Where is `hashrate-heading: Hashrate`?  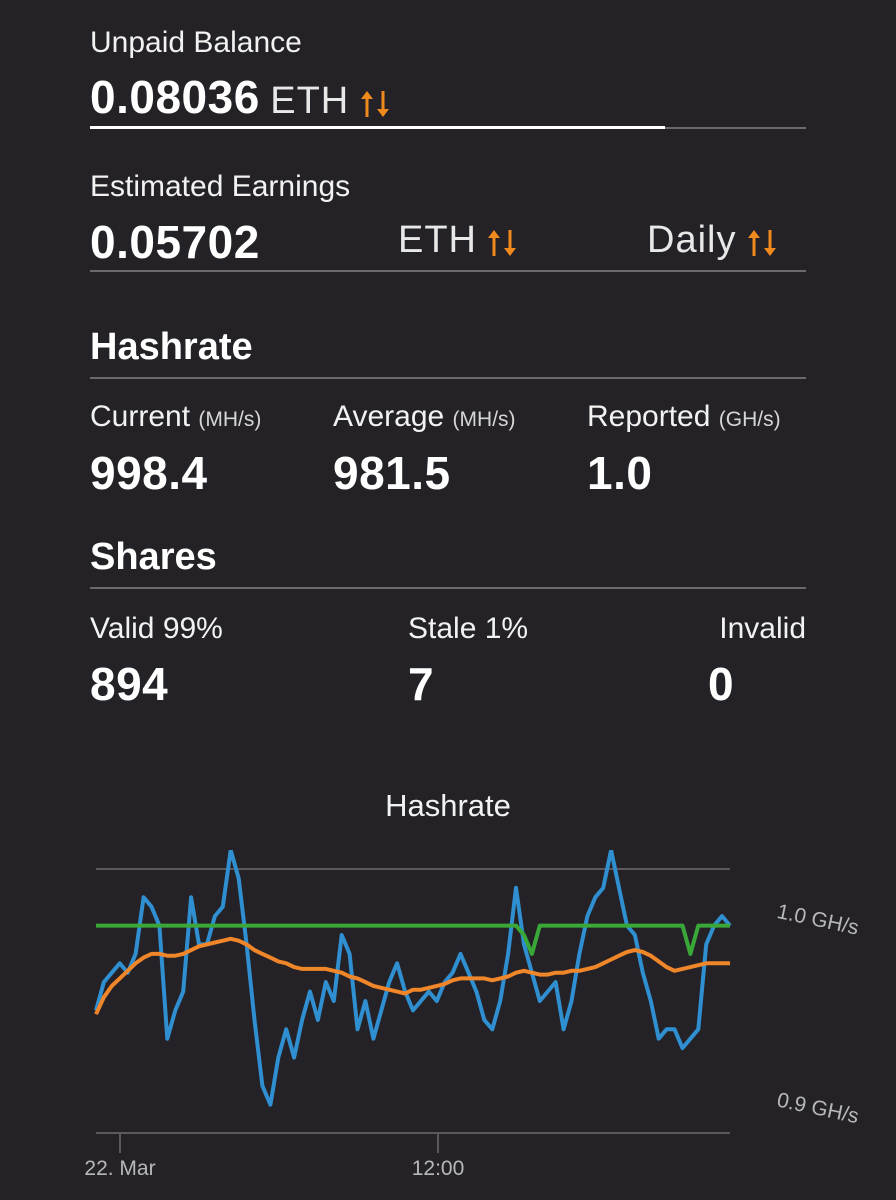
hashrate-heading: Hashrate is located at coordinates (171, 347).